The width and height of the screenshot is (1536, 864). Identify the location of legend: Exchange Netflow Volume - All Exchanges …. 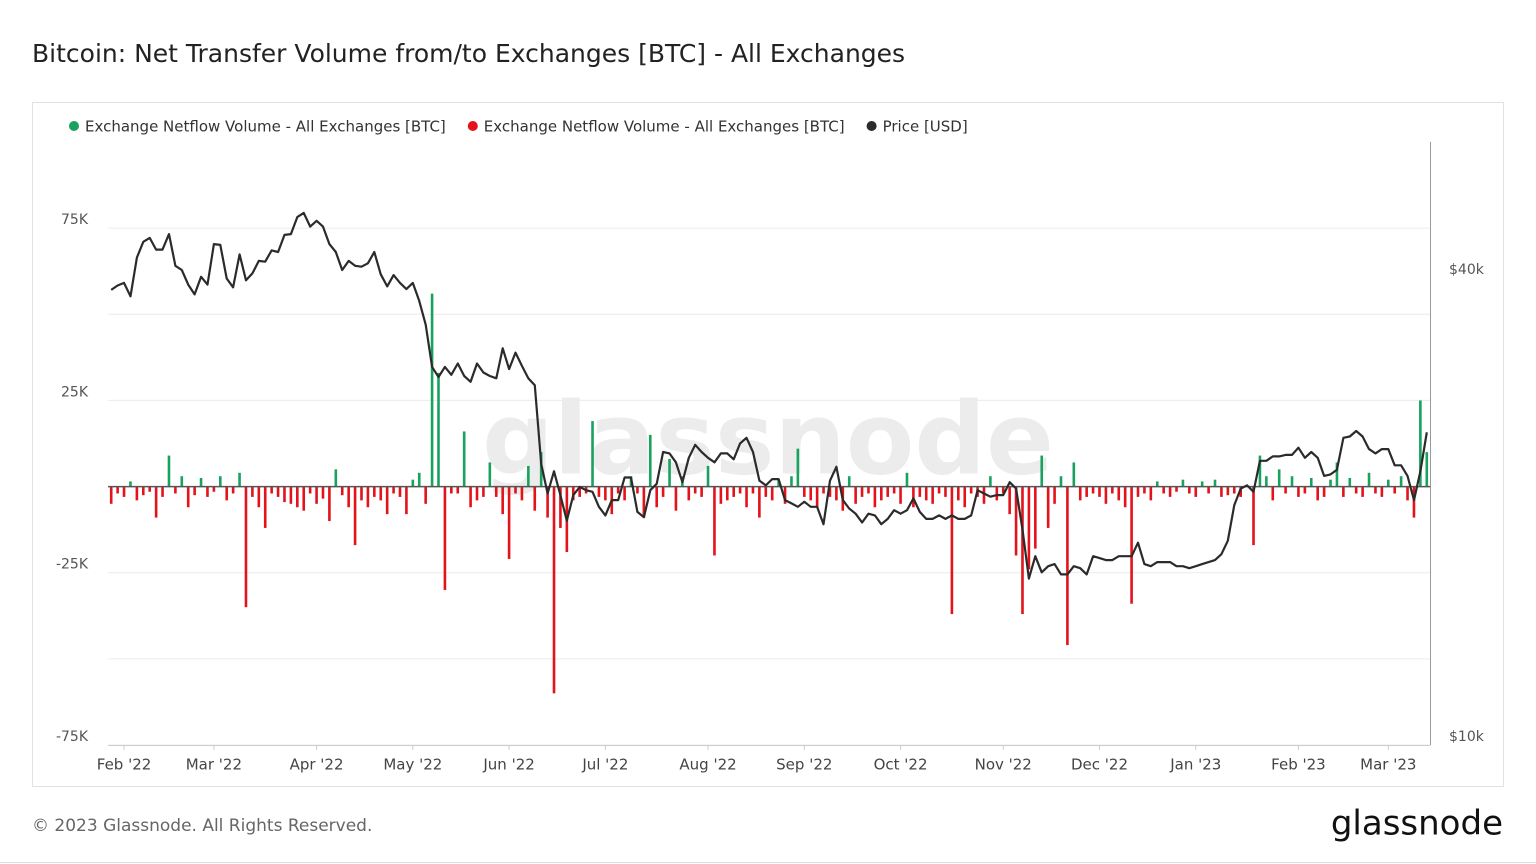
(518, 127).